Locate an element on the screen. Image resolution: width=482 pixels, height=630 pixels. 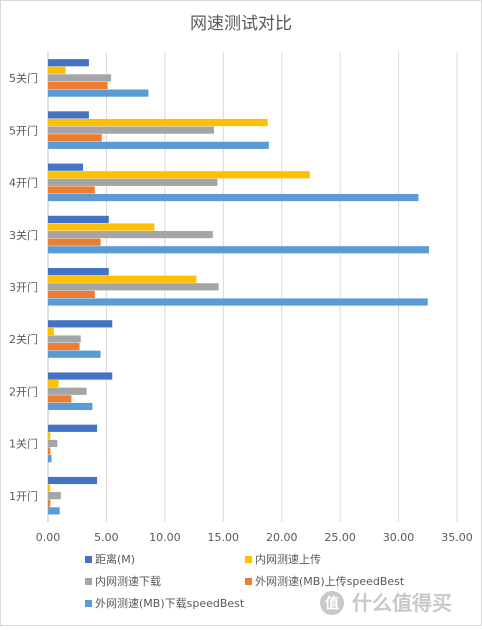
category-label: 3开门 is located at coordinates (23, 287).